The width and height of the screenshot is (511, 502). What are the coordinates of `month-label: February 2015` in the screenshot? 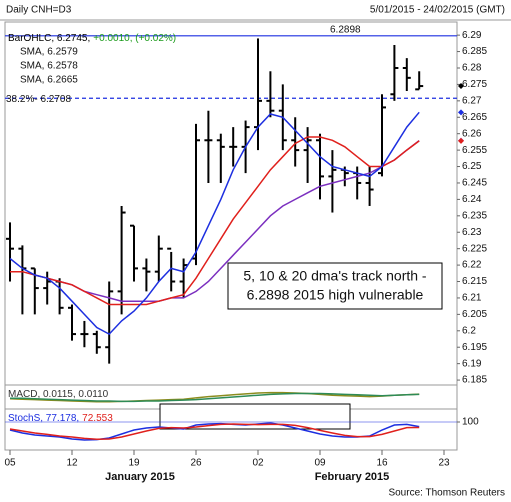 It's located at (352, 477).